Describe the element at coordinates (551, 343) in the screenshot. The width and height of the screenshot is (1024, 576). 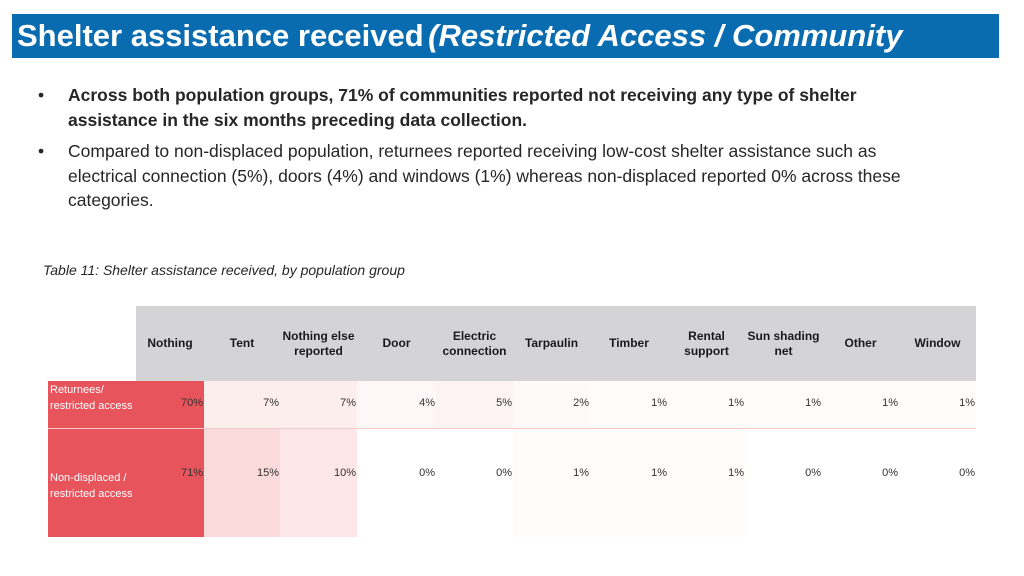
I see `column-header: Tarpaulin` at that location.